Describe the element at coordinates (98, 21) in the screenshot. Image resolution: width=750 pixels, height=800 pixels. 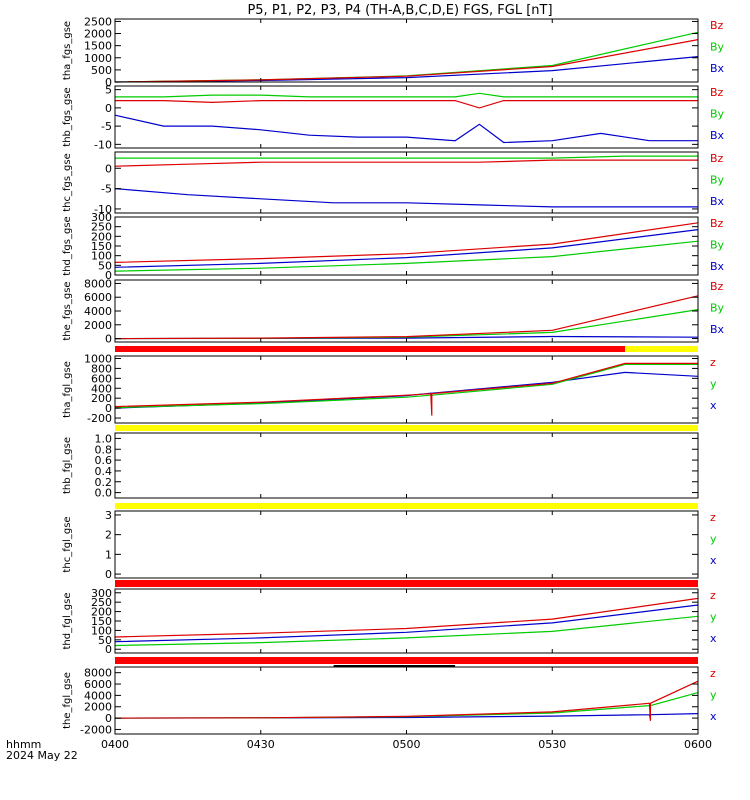
I see `y-tick-label: 2500` at that location.